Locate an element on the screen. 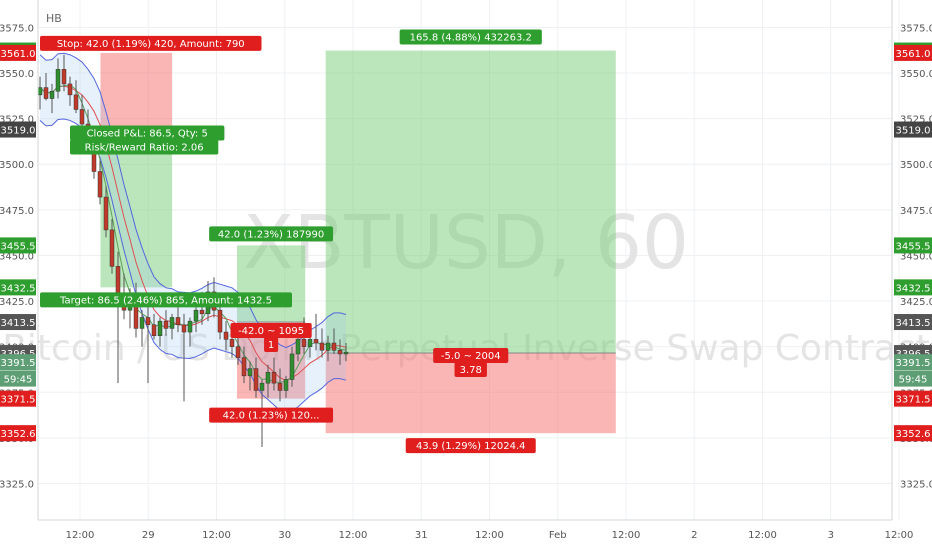 The image size is (932, 554). position-center-label: -42.0 ~ 1095 is located at coordinates (271, 331).